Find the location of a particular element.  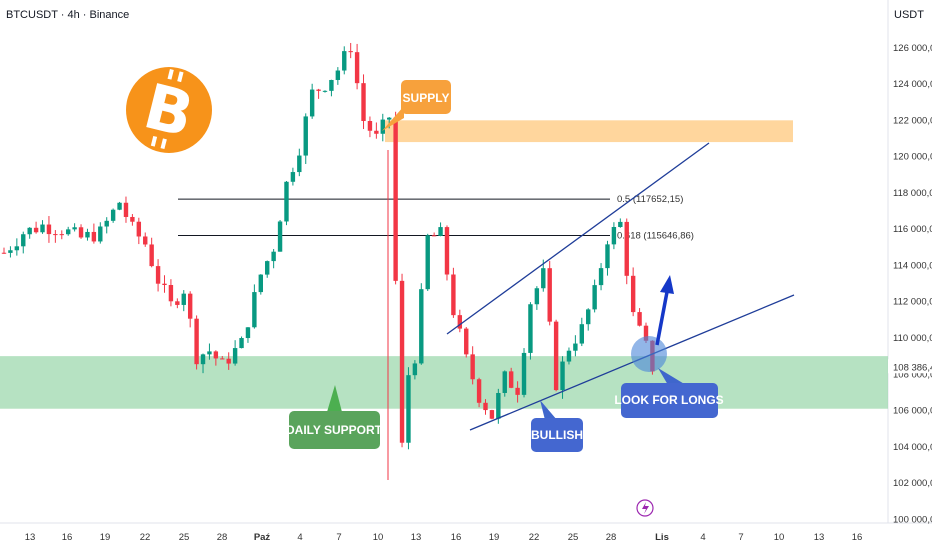

fib-0-618-label: 0.618 (115646,86) is located at coordinates (655, 236).